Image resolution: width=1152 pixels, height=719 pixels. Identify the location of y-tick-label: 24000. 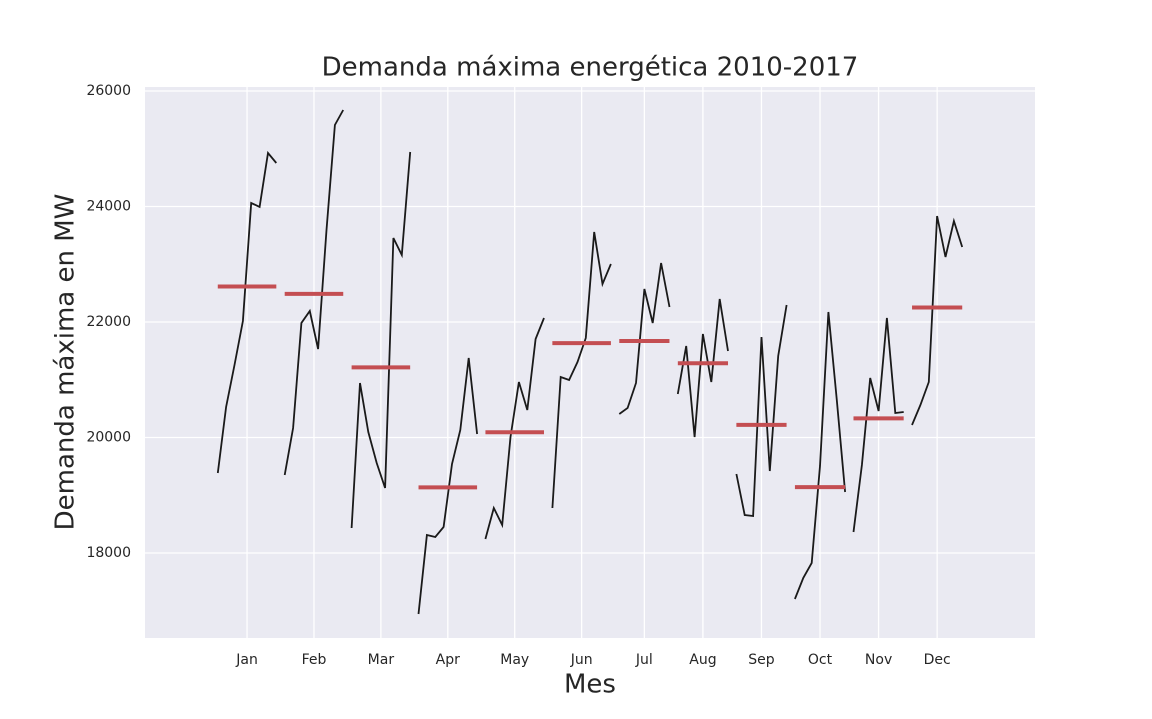
(108, 206).